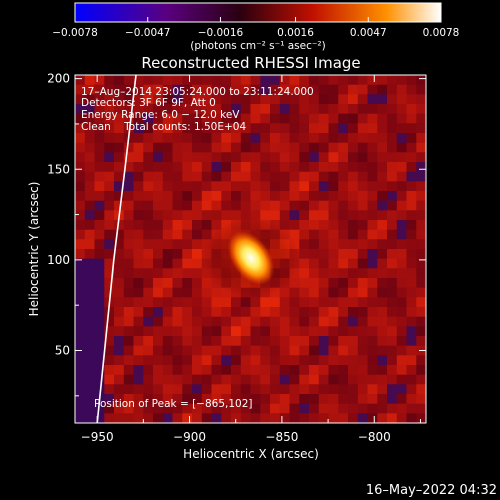 This screenshot has width=500, height=500. Describe the element at coordinates (258, 12) in the screenshot. I see `colorbar` at that location.